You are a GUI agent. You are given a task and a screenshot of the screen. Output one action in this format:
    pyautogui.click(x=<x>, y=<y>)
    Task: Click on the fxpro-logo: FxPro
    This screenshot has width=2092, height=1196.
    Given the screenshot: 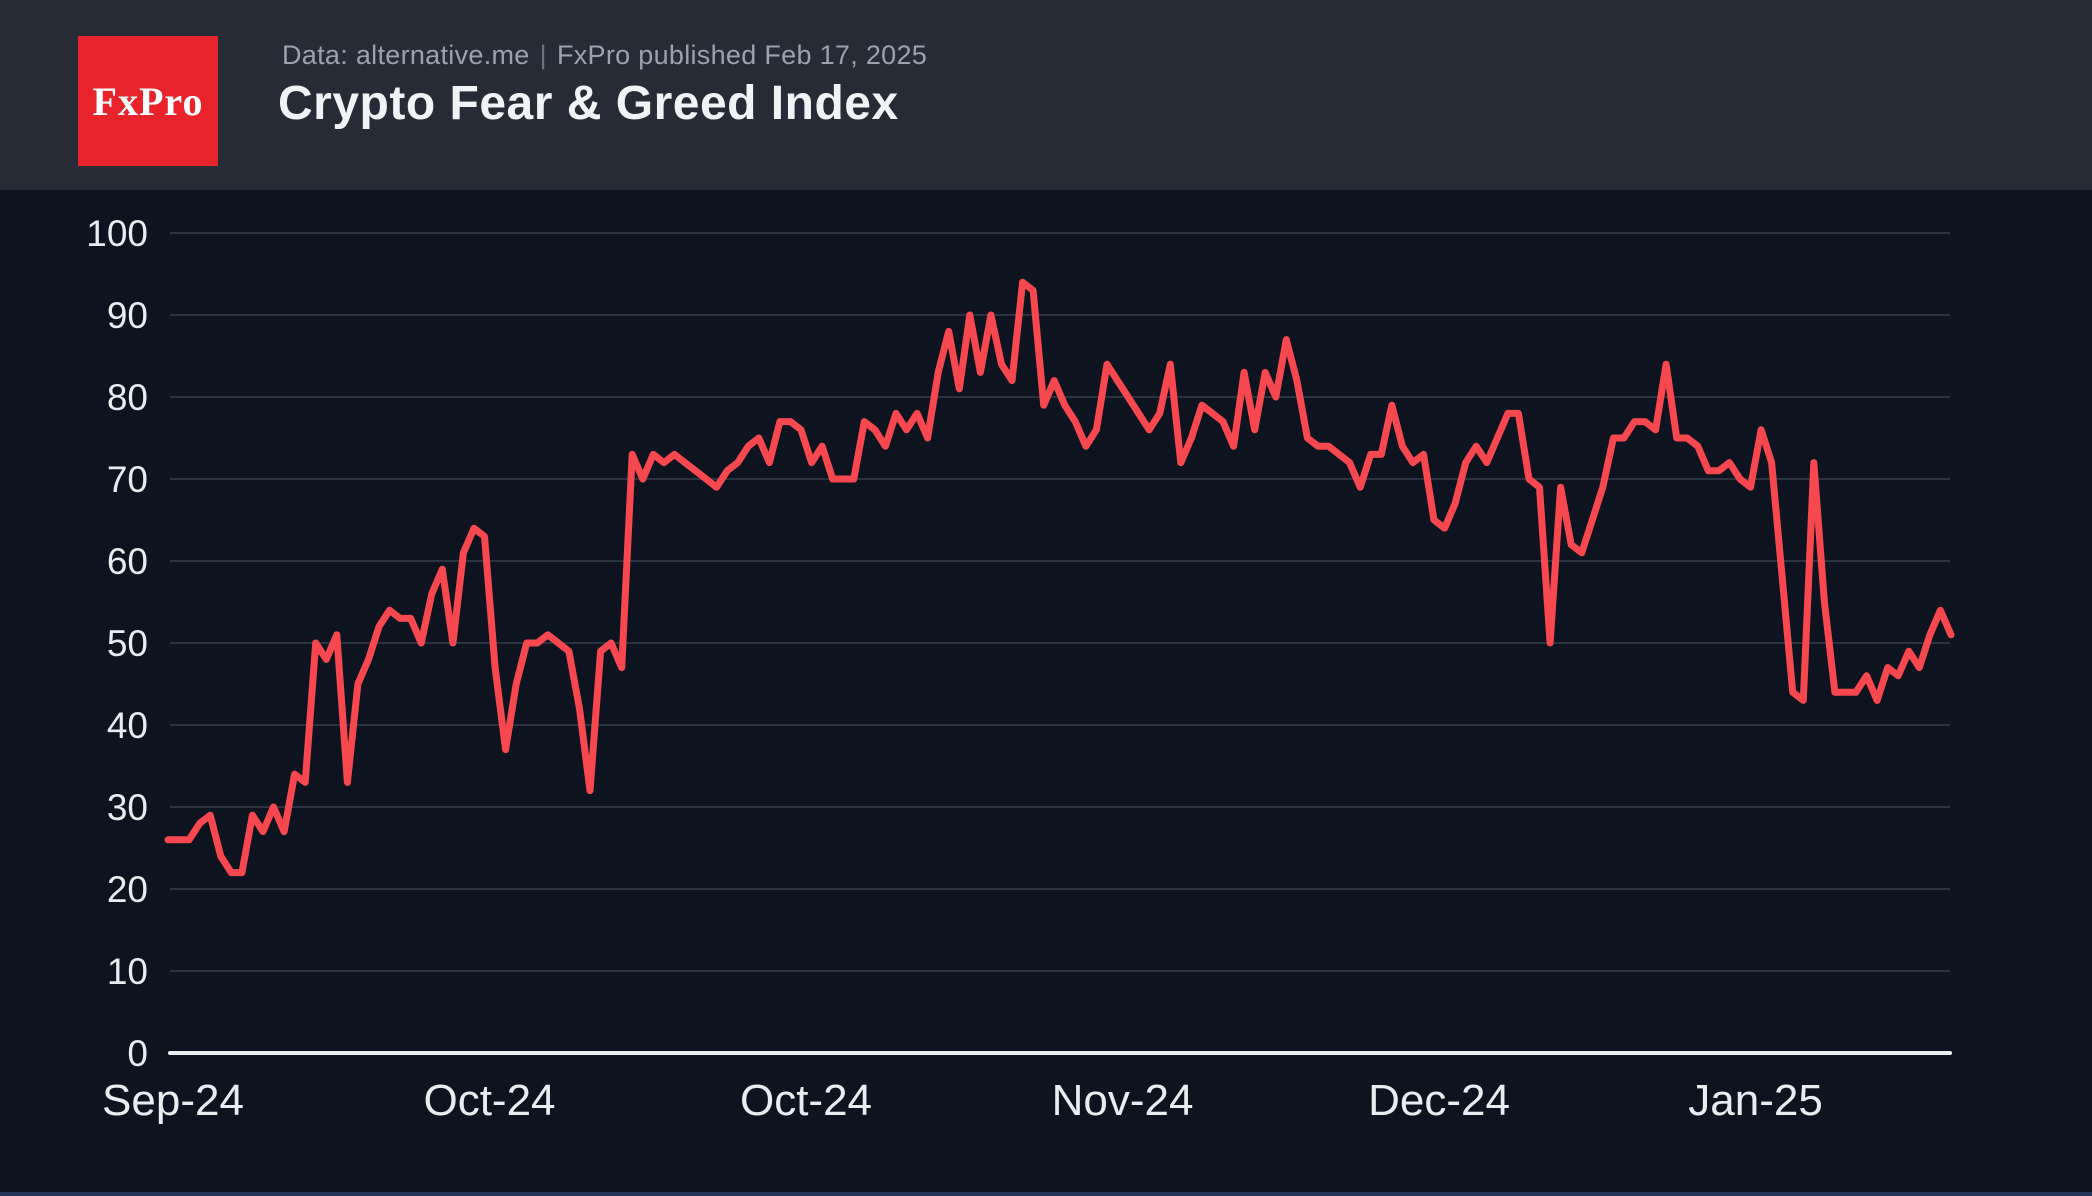 What is the action you would take?
    pyautogui.click(x=148, y=101)
    